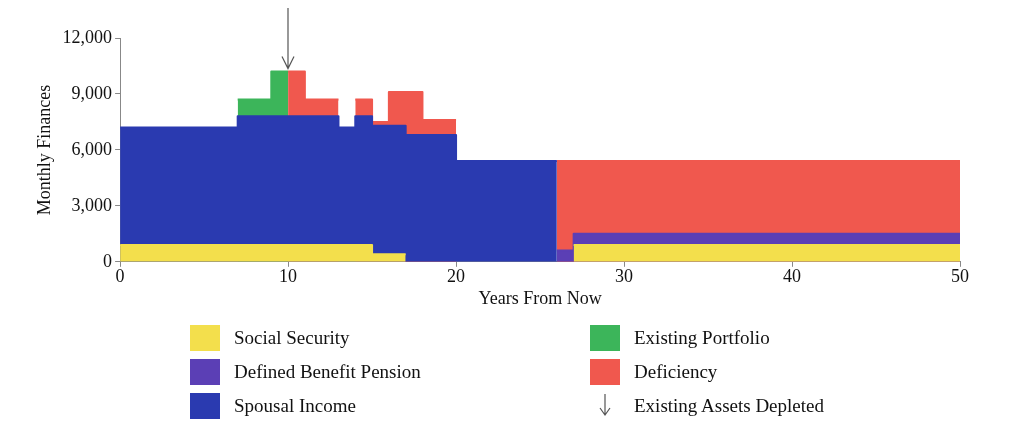 The height and width of the screenshot is (448, 1010). Describe the element at coordinates (960, 276) in the screenshot. I see `x-tick-label: 50` at that location.